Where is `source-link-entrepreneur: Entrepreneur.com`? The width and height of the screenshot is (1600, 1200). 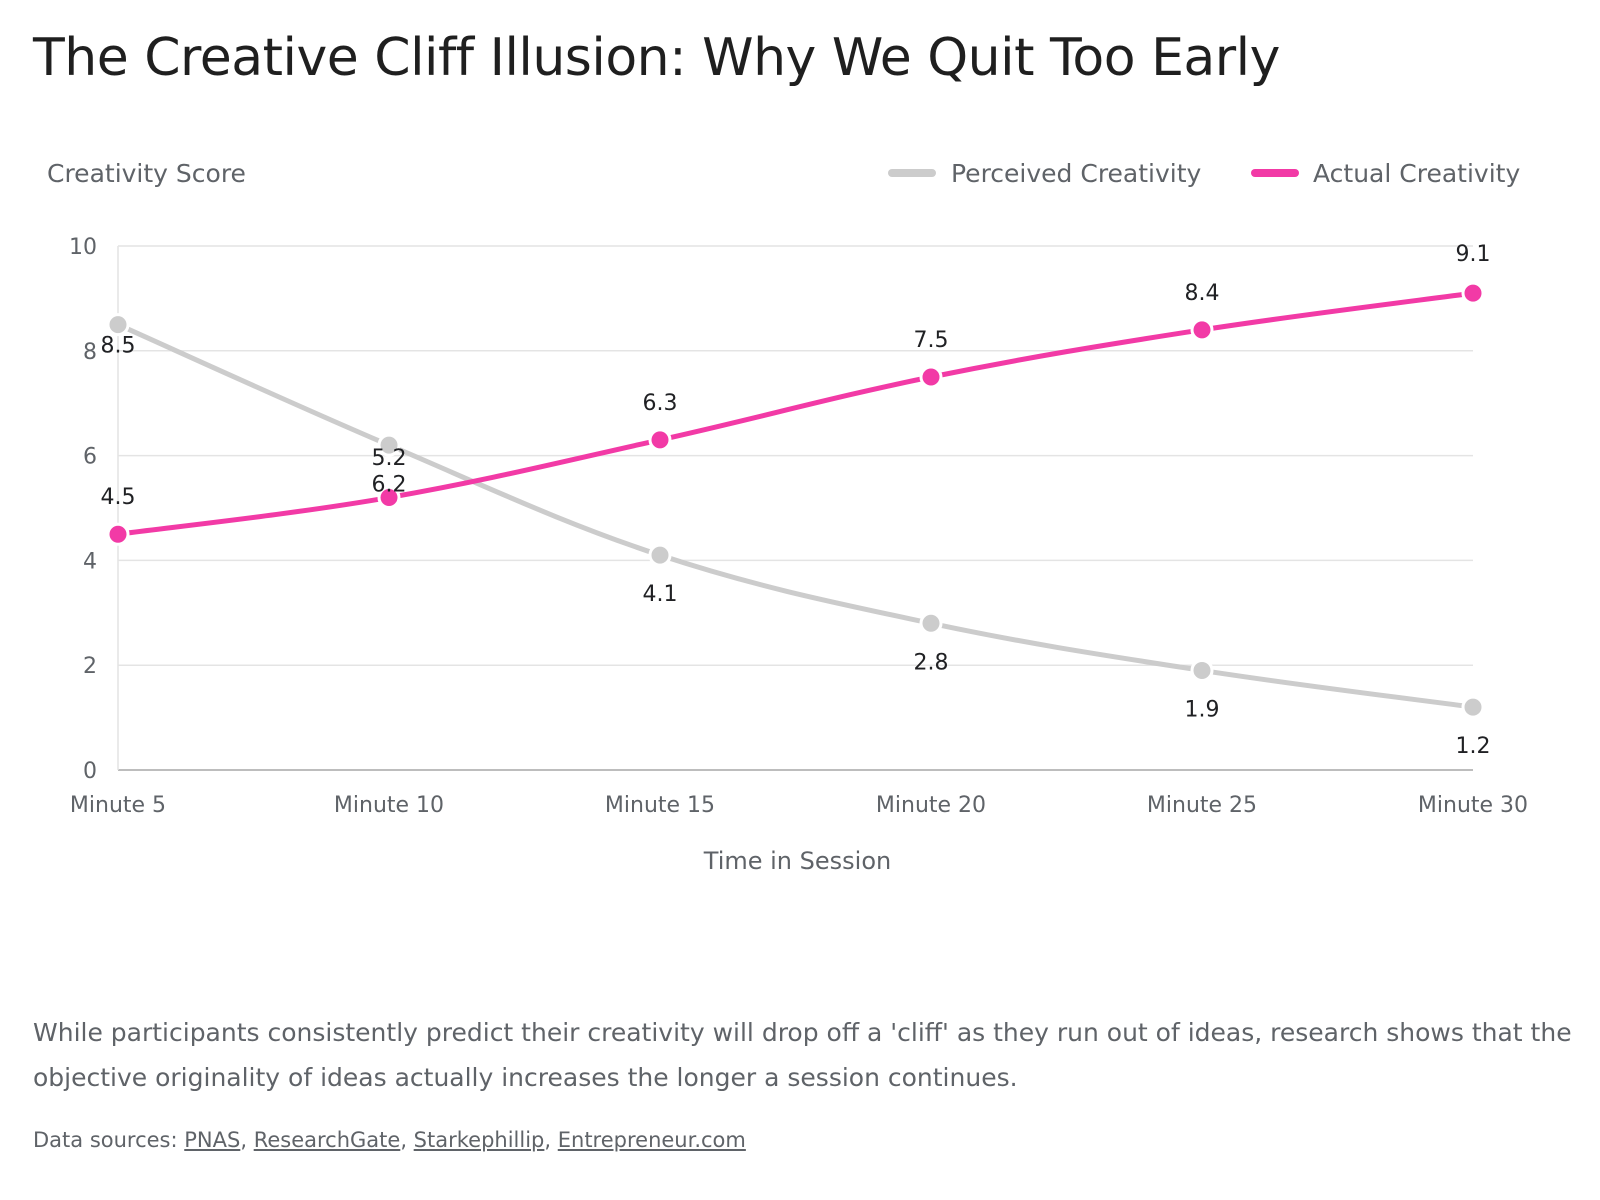
source-link-entrepreneur: Entrepreneur.com is located at coordinates (651, 1140).